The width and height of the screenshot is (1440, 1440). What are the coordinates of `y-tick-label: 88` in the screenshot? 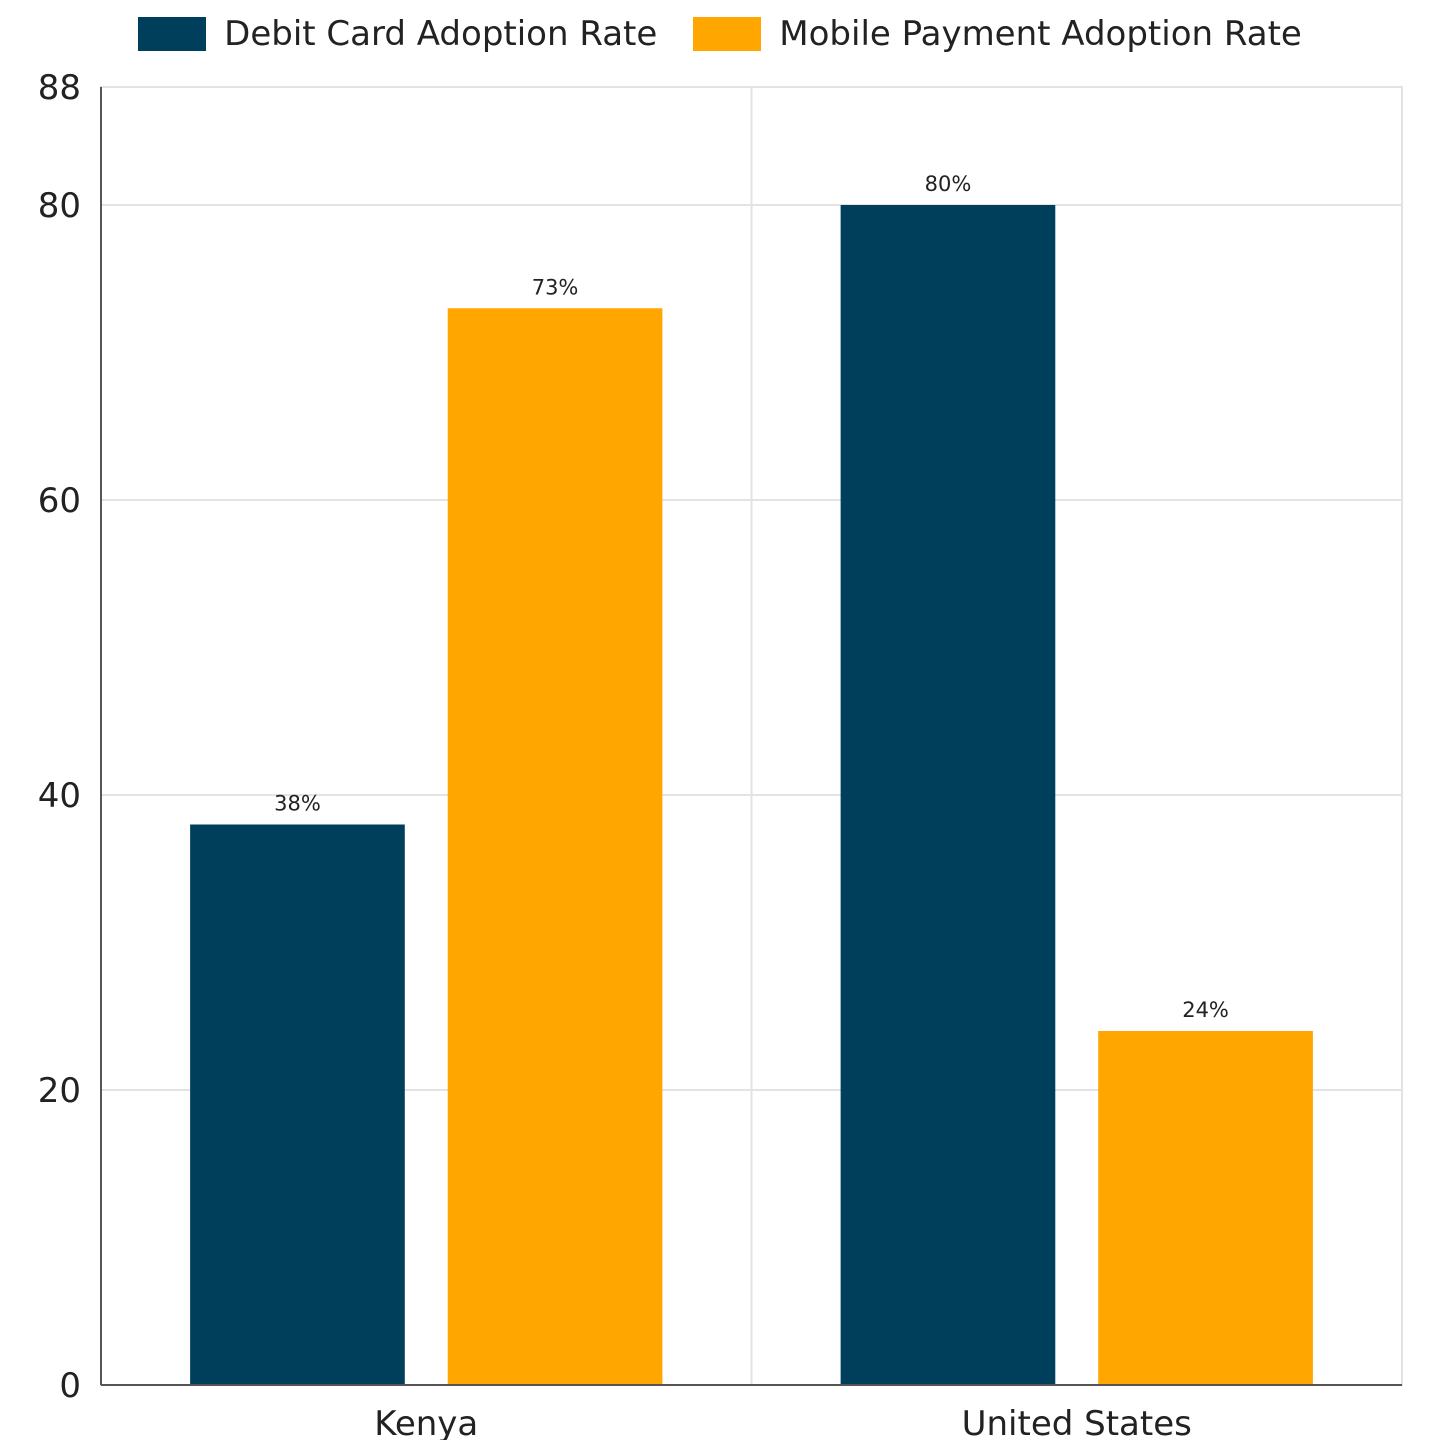 It's located at (59, 88).